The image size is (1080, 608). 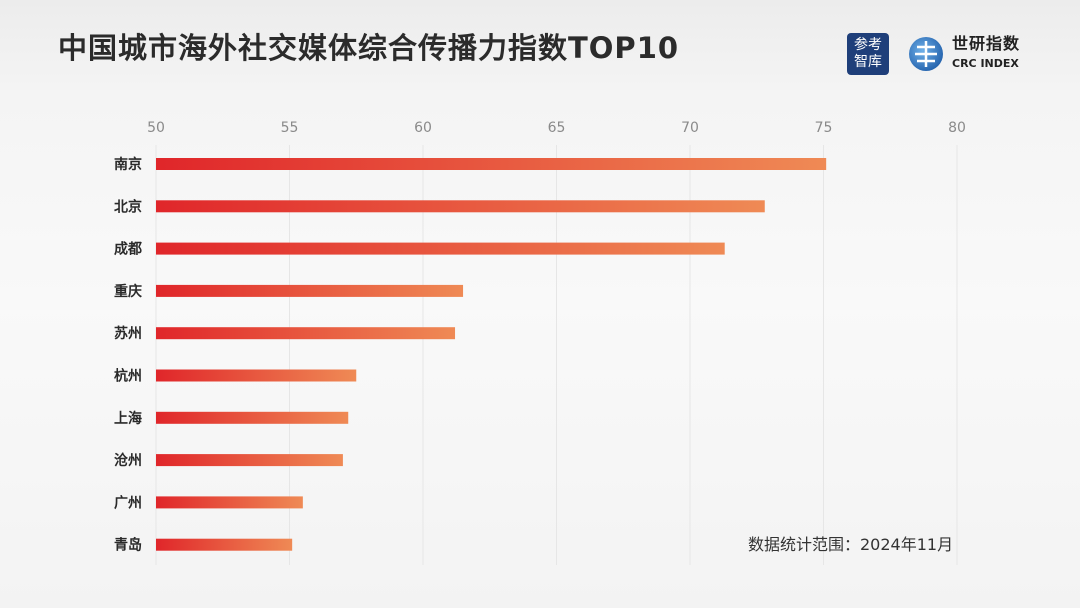 What do you see at coordinates (156, 128) in the screenshot?
I see `x-tick-label: 50` at bounding box center [156, 128].